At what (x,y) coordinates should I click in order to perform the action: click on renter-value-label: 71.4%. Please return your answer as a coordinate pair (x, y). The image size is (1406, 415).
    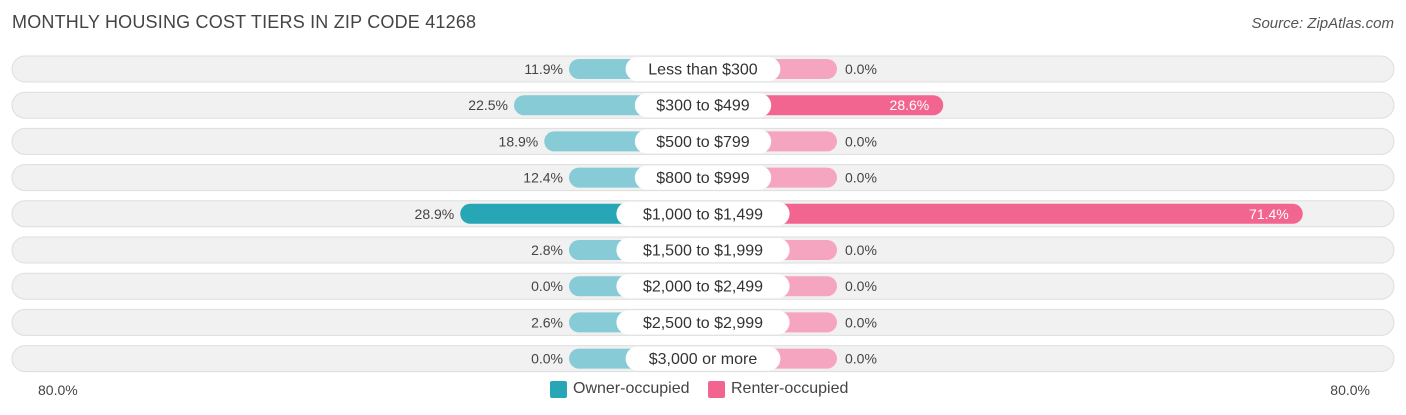
    Looking at the image, I should click on (1269, 214).